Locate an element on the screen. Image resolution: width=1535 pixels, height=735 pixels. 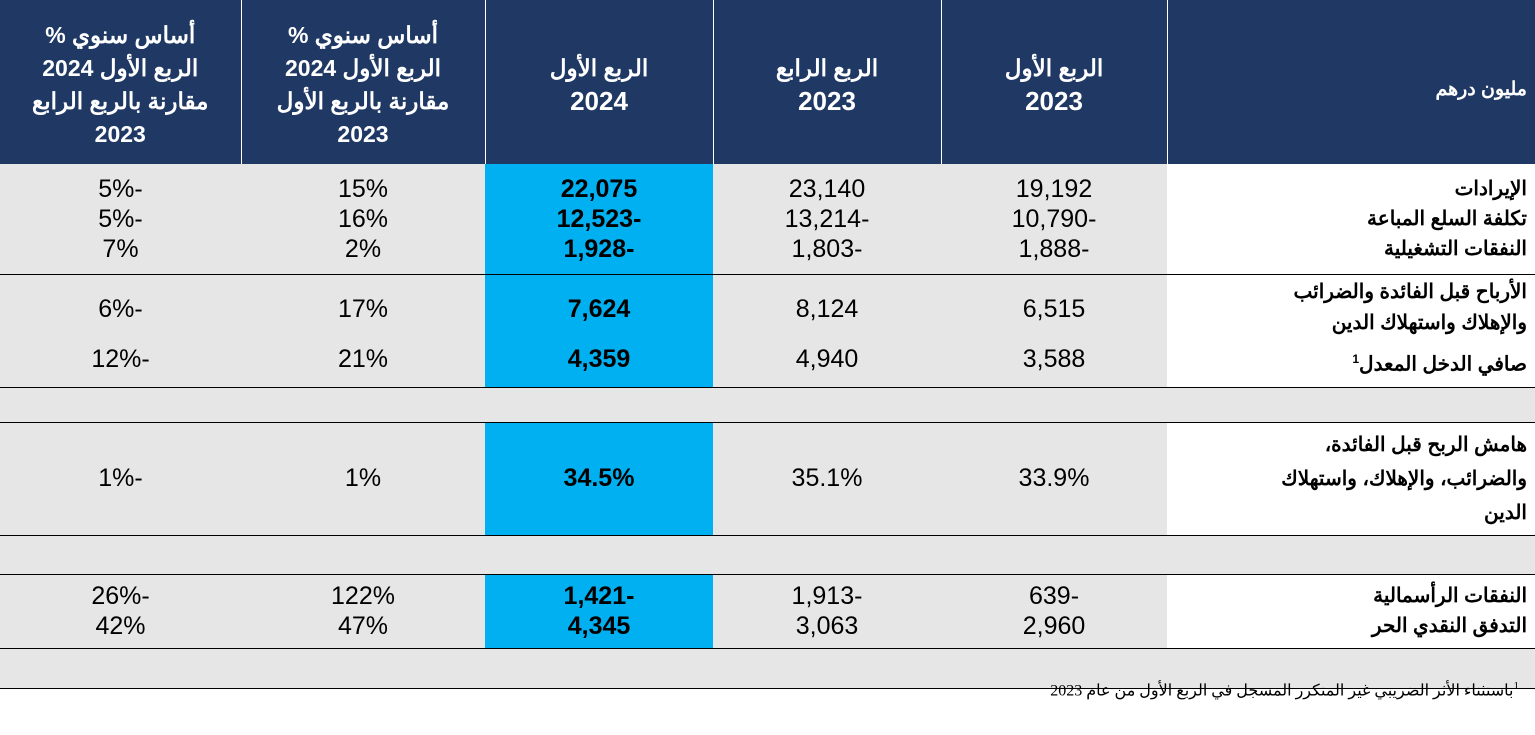
cell-yoy-q1: 122% 47% is located at coordinates (363, 610).